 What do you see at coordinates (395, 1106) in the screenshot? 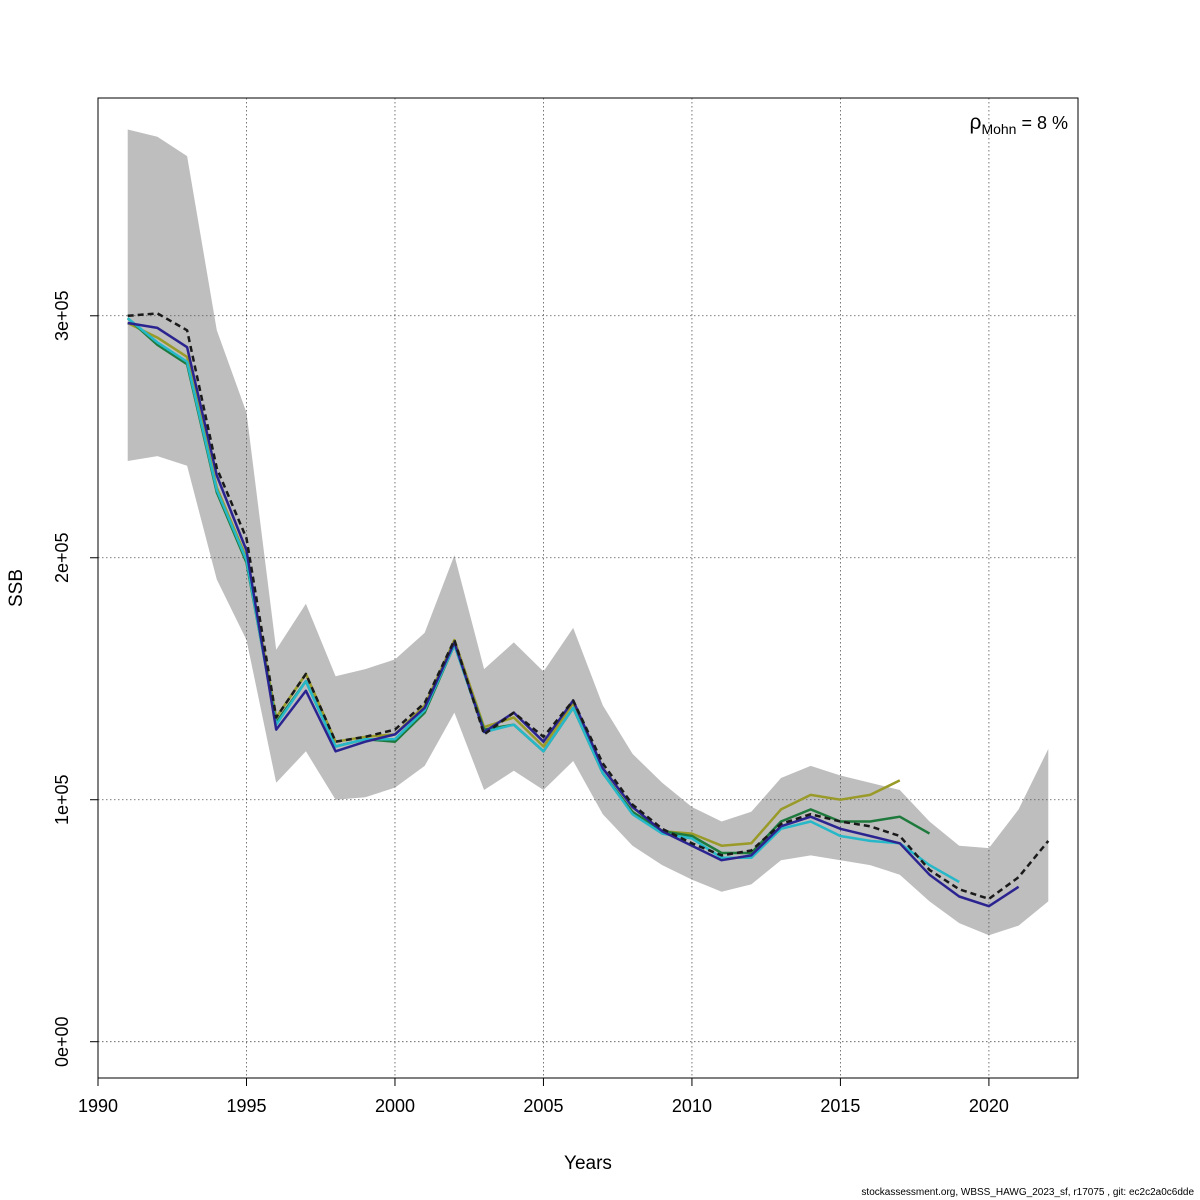
I see `x-tick-label: 2000` at bounding box center [395, 1106].